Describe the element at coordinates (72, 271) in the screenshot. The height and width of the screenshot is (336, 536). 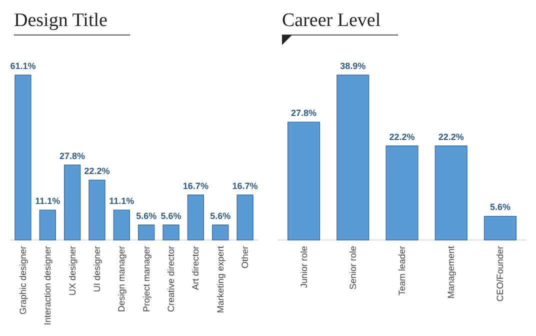
I see `x-tick-label: UX designer` at that location.